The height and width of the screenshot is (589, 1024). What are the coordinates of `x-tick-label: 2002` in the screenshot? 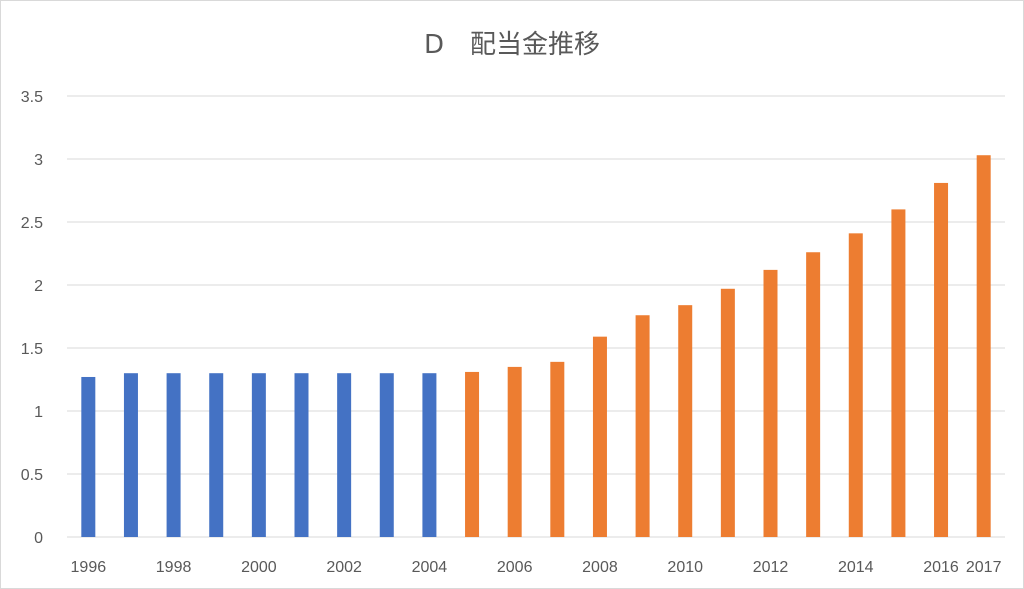 It's located at (344, 567).